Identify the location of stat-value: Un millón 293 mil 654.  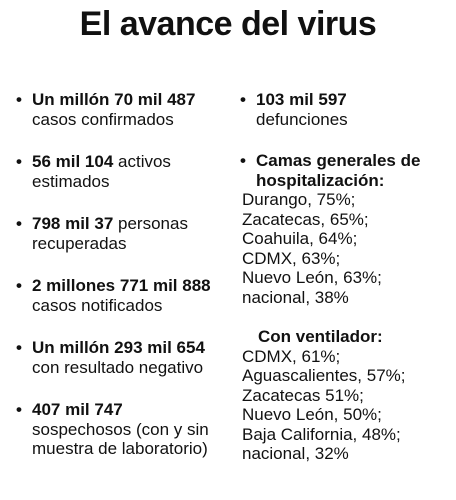
(118, 347).